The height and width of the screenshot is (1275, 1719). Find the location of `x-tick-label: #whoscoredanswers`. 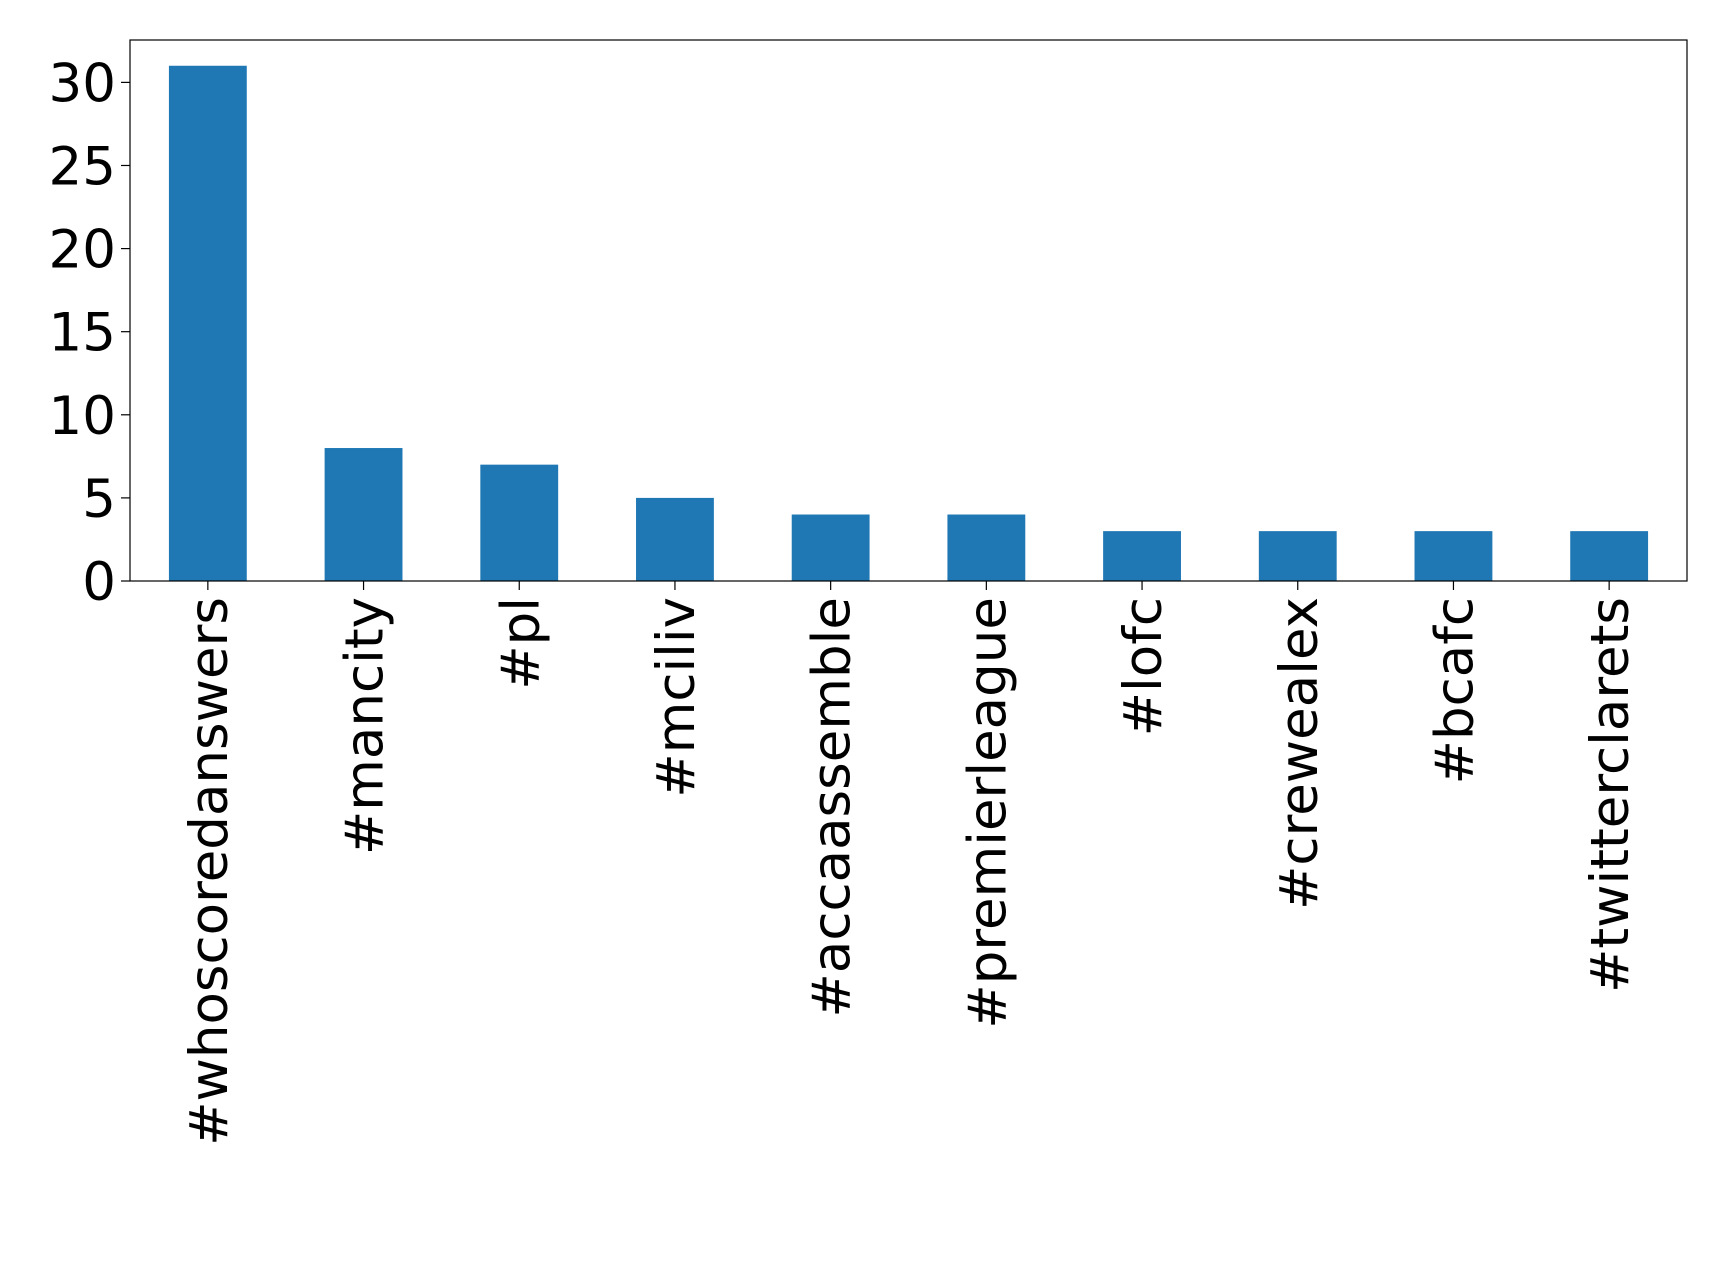

x-tick-label: #whoscoredanswers is located at coordinates (209, 871).